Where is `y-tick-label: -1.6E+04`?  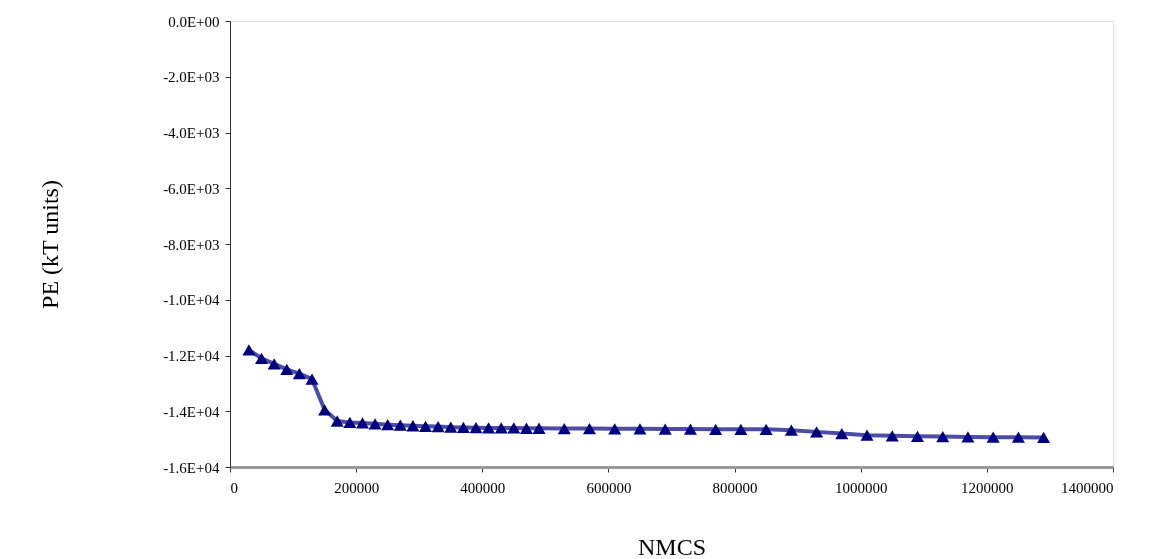
y-tick-label: -1.6E+04 is located at coordinates (191, 467).